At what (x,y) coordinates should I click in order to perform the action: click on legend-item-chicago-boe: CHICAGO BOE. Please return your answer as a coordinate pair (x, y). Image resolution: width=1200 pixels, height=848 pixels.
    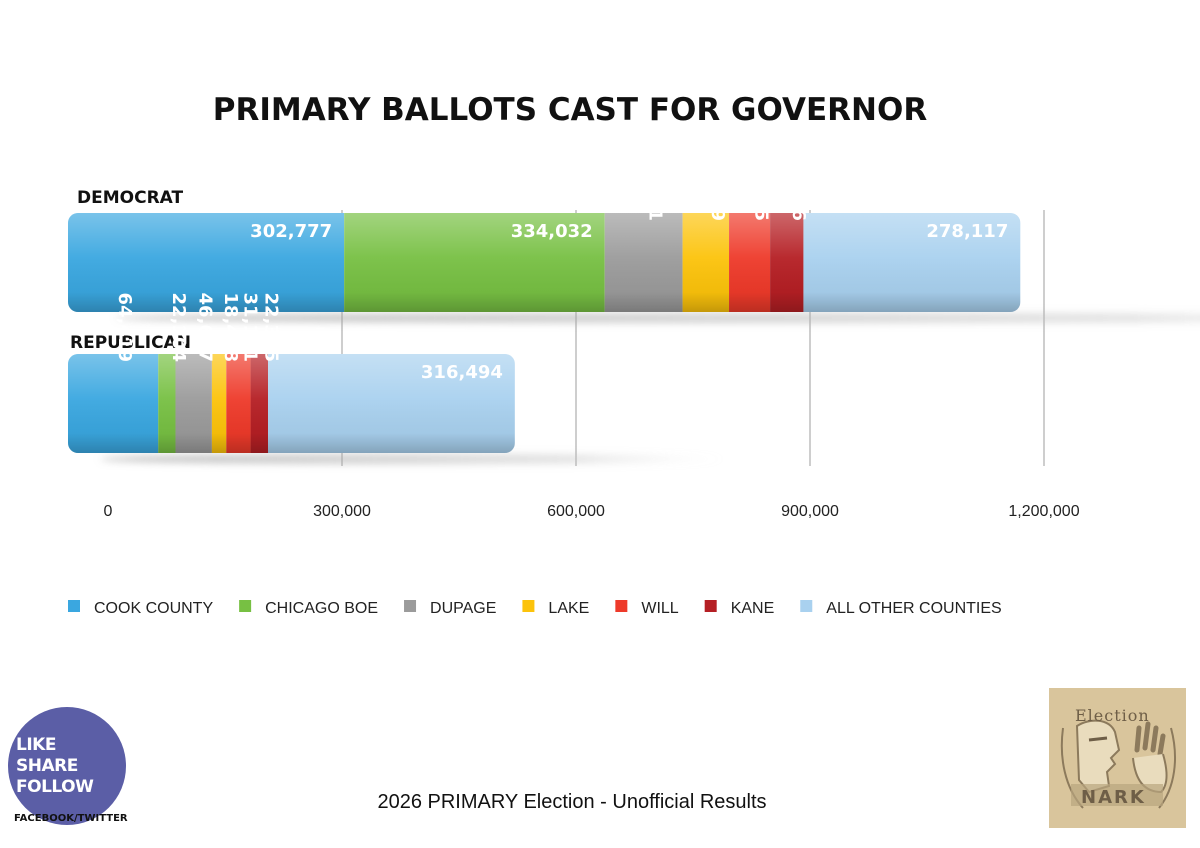
    Looking at the image, I should click on (308, 608).